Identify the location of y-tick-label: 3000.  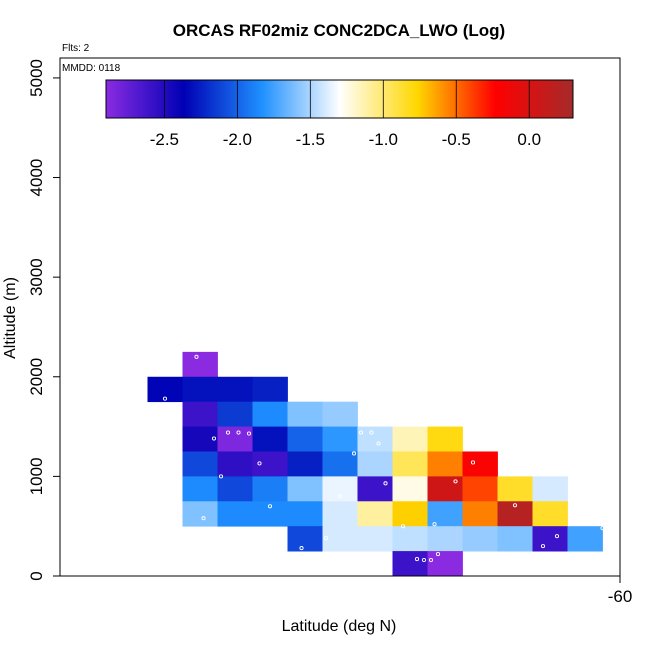
(36, 277).